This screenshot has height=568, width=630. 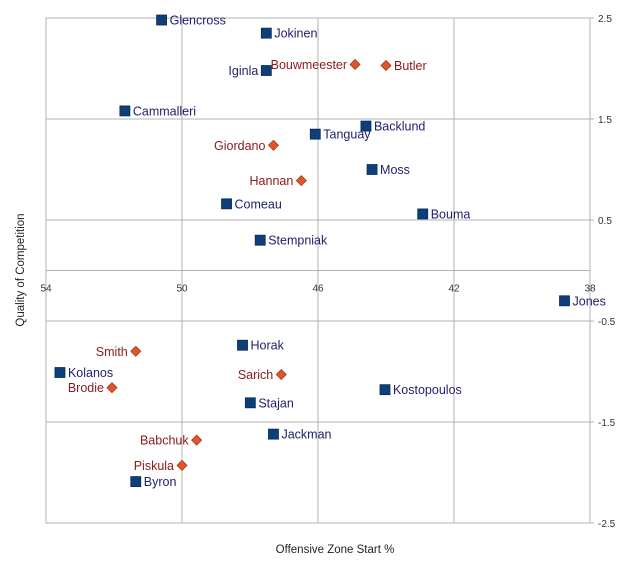 What do you see at coordinates (46, 289) in the screenshot?
I see `x-tick-label: 54` at bounding box center [46, 289].